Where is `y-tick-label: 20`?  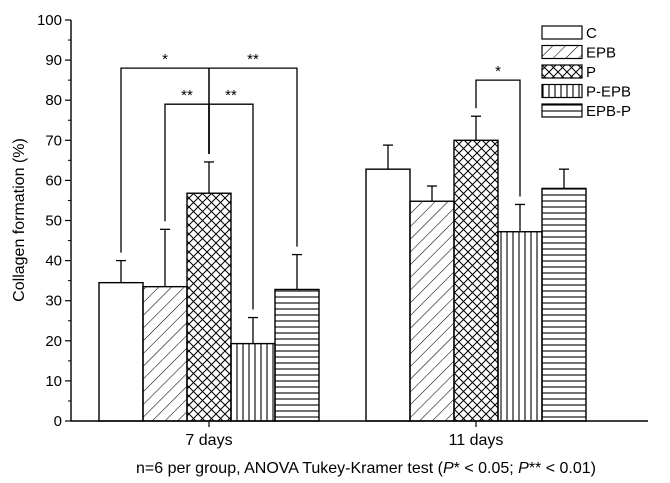 y-tick-label: 20 is located at coordinates (53, 341).